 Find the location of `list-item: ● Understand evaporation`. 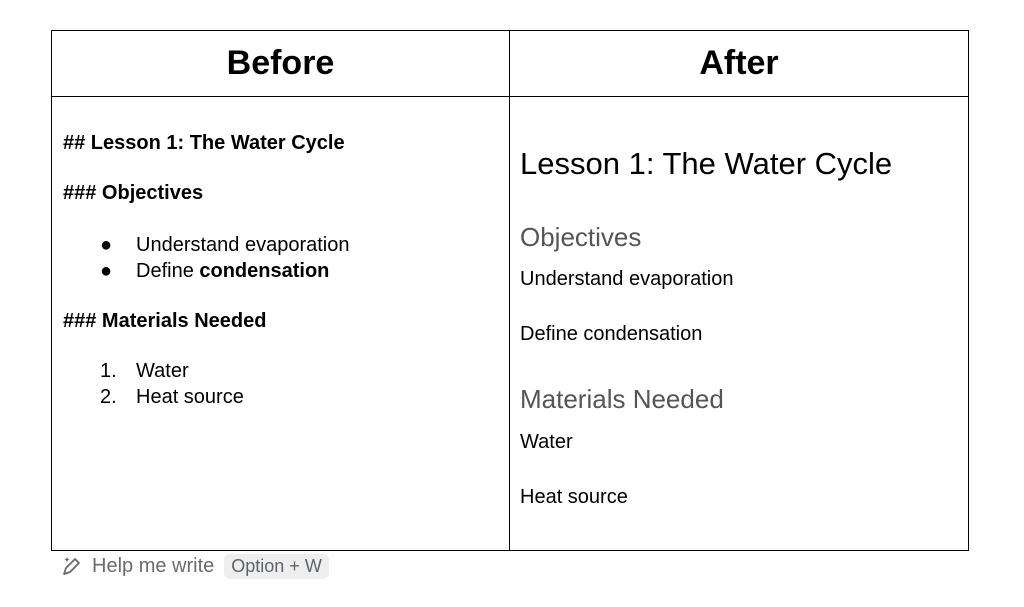

list-item: ● Understand evaporation is located at coordinates (224, 245).